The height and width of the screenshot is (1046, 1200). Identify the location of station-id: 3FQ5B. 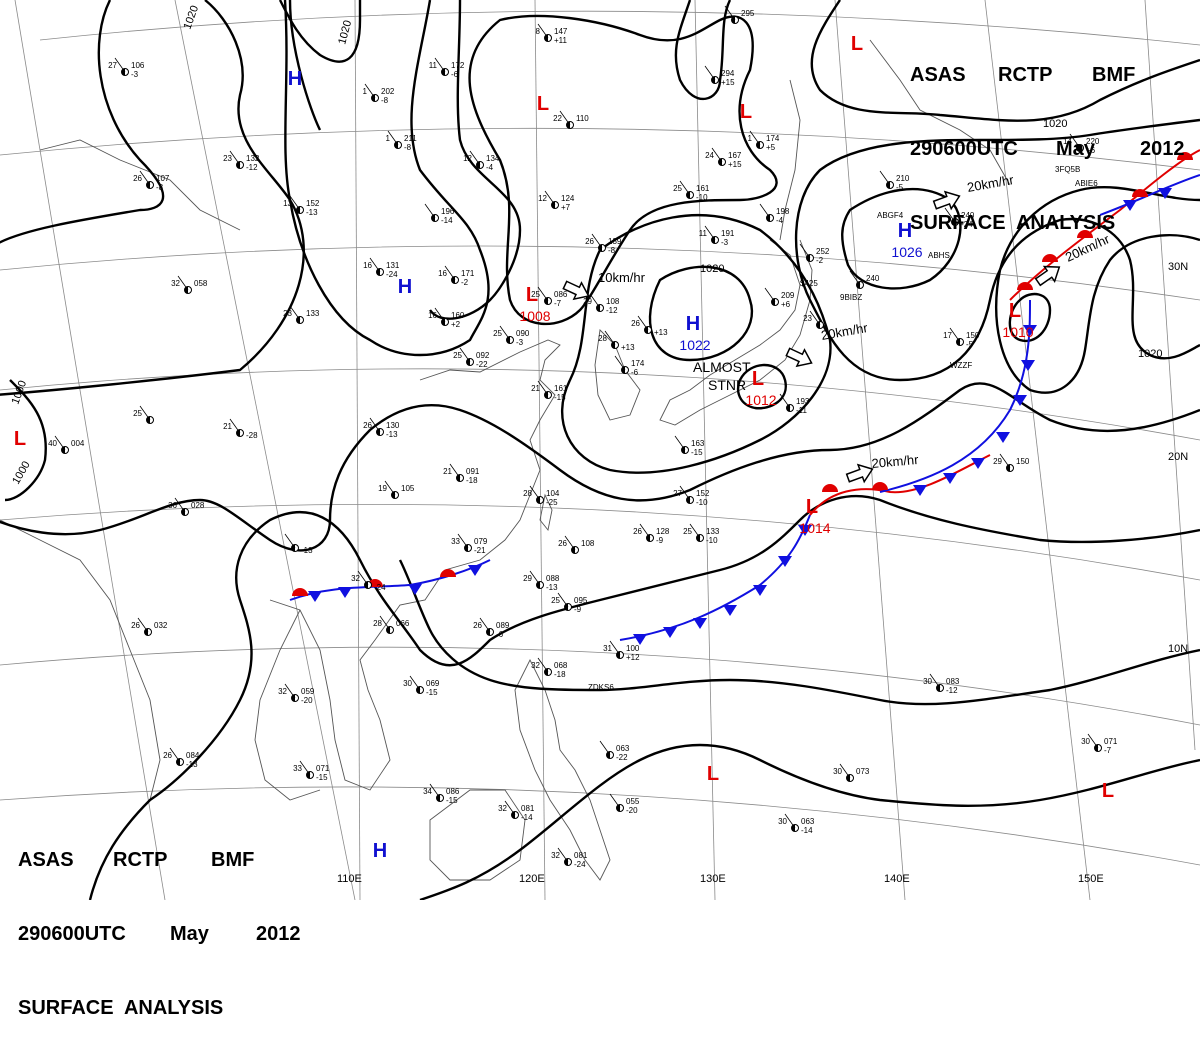
(1067, 169).